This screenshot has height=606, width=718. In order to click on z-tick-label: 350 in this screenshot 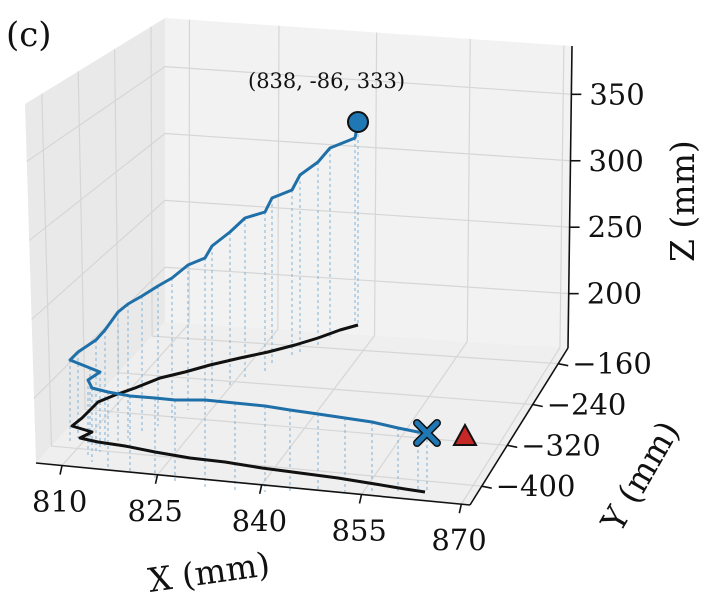, I will do `click(616, 94)`.